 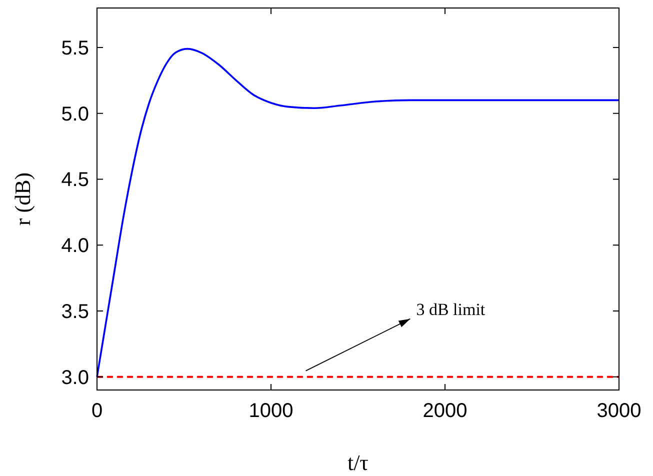 What do you see at coordinates (22, 199) in the screenshot?
I see `y-axis-title: r (dB)` at bounding box center [22, 199].